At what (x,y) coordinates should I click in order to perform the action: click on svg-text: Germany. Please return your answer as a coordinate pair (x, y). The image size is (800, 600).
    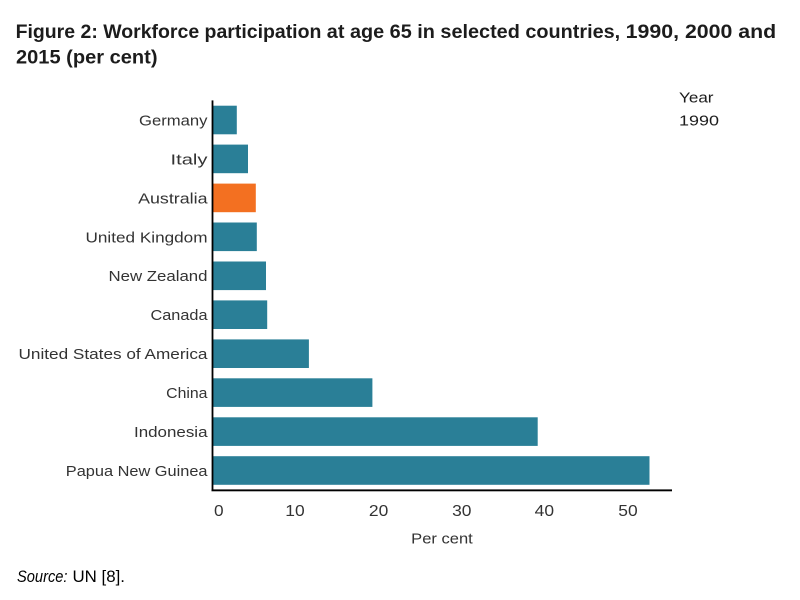
    Looking at the image, I should click on (173, 120).